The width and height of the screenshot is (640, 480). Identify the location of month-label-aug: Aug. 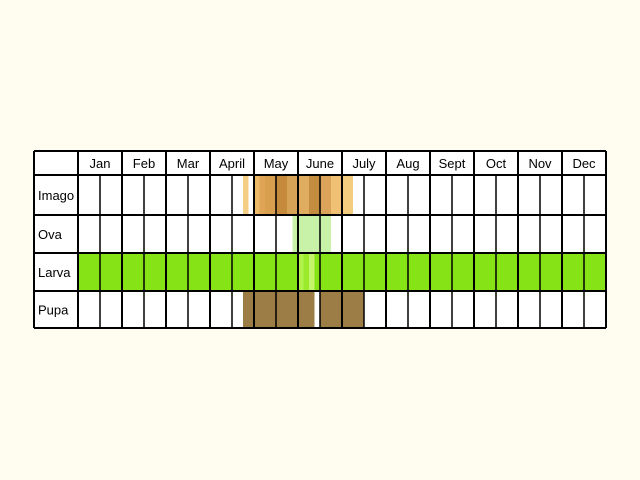
(407, 163).